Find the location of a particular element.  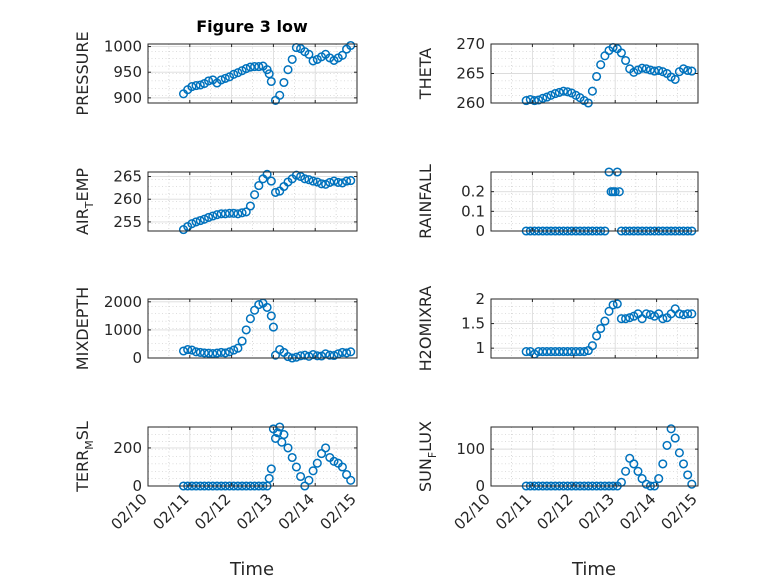

y-tick-label: 1 is located at coordinates (480, 348).